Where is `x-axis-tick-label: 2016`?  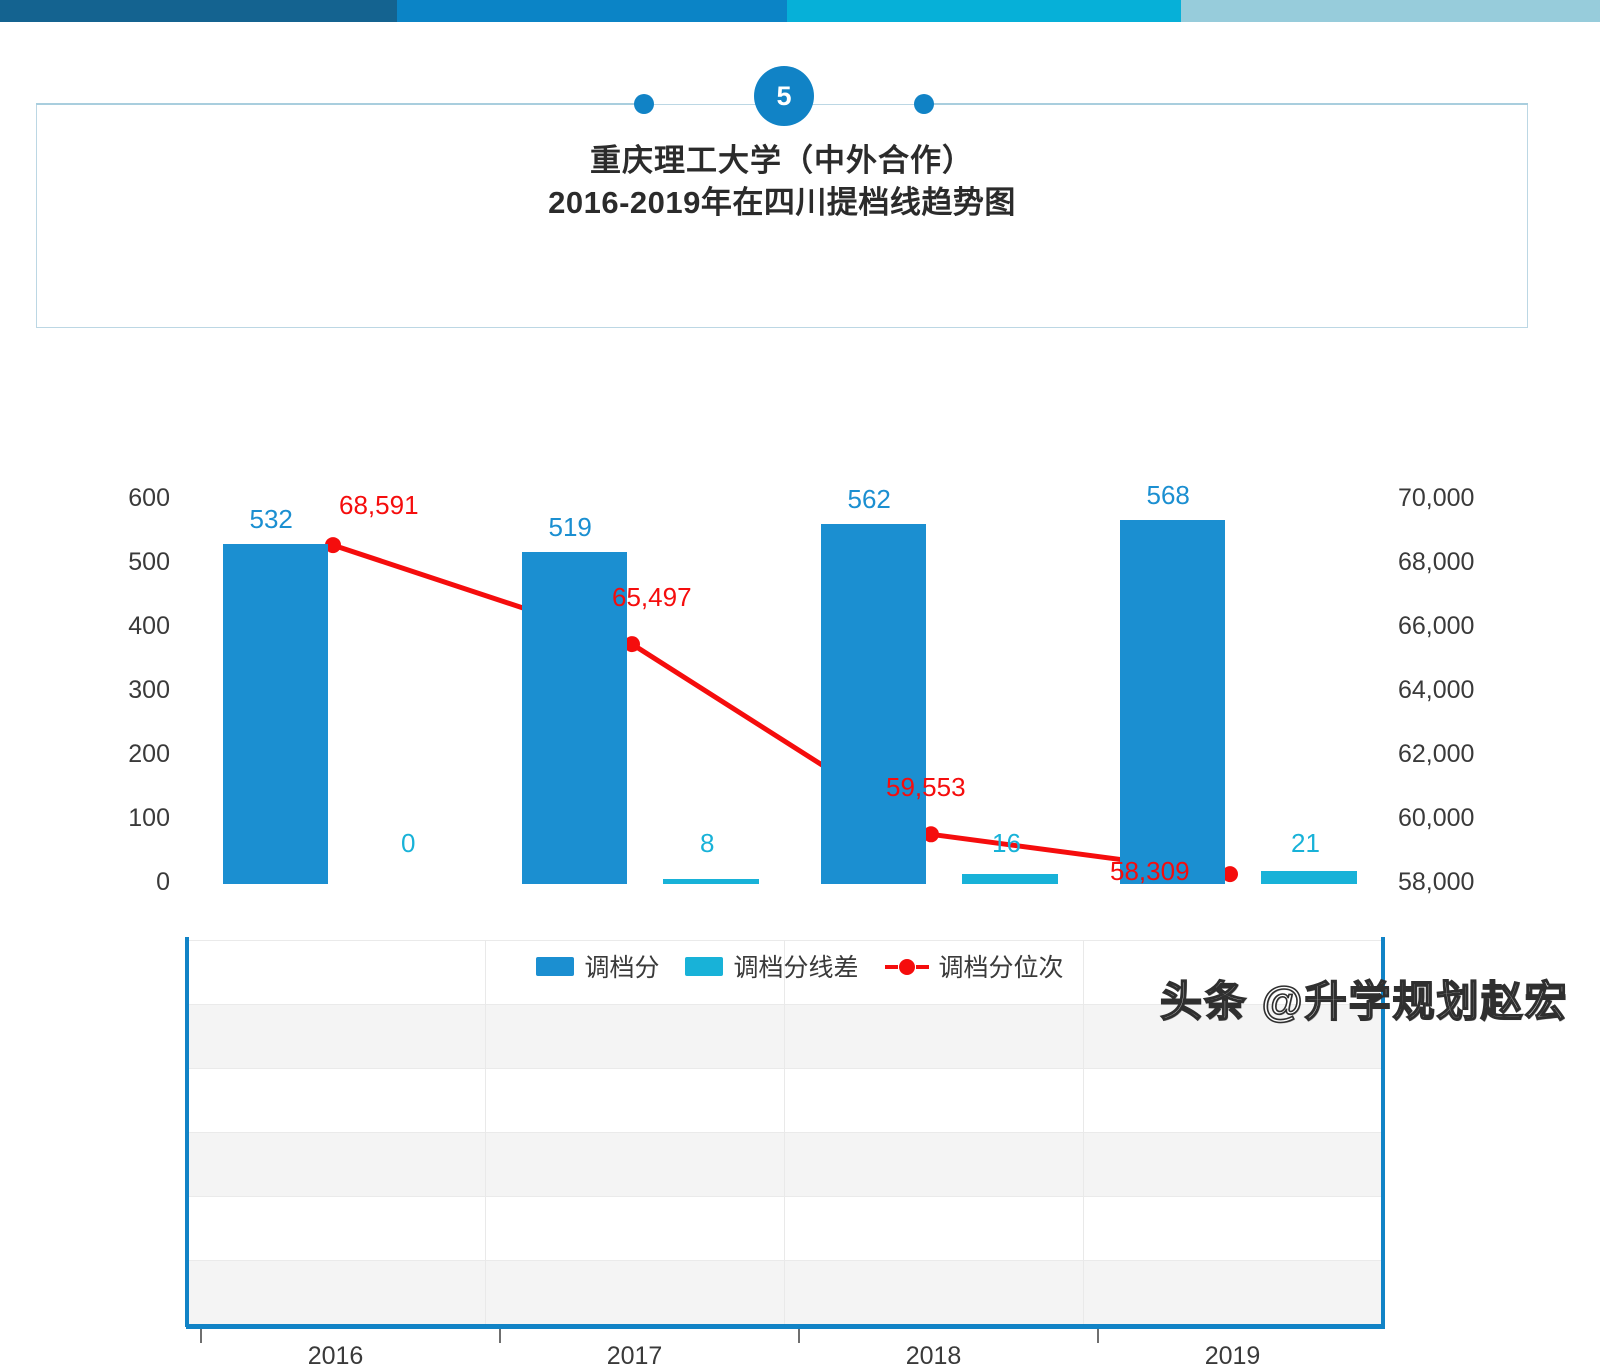 x-axis-tick-label: 2016 is located at coordinates (335, 1356).